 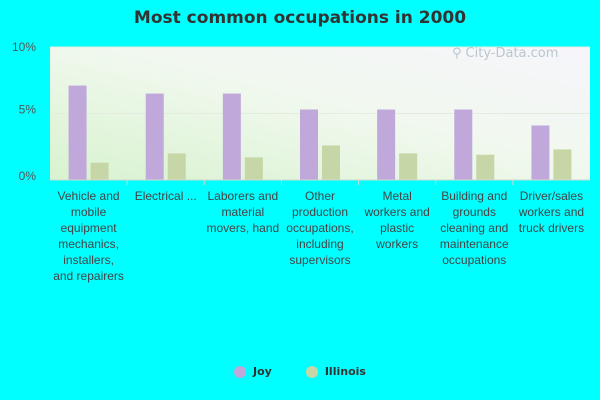 I want to click on x-tick-label: Metal workers and plastic workers, so click(x=397, y=220).